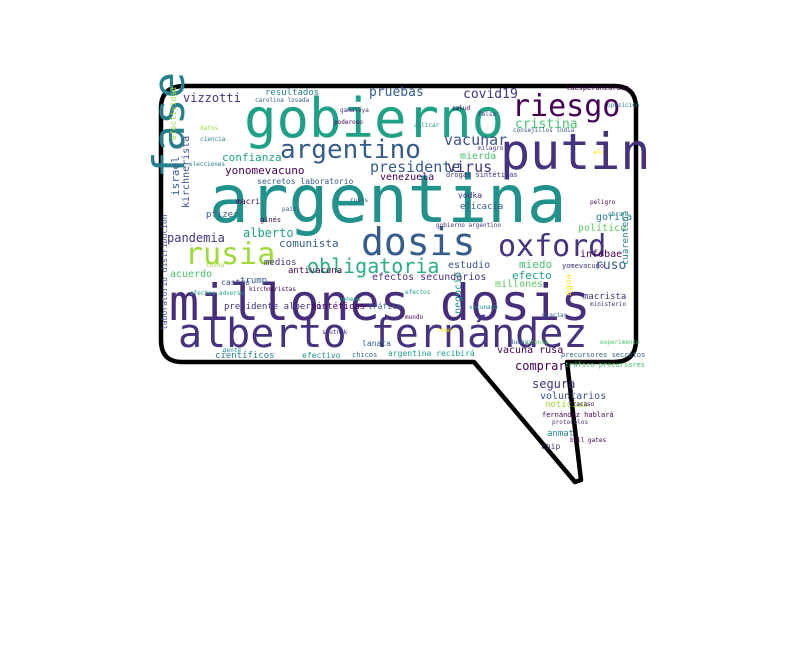  I want to click on cloud-word: tráfico, so click(385, 306).